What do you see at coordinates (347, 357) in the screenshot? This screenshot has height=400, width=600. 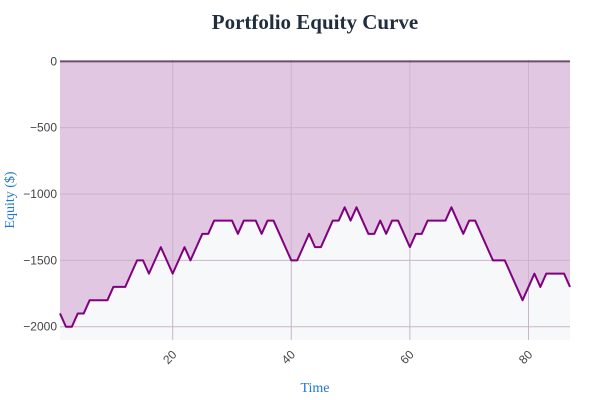 I see `x-axis-ticks: 20 40 60 80` at bounding box center [347, 357].